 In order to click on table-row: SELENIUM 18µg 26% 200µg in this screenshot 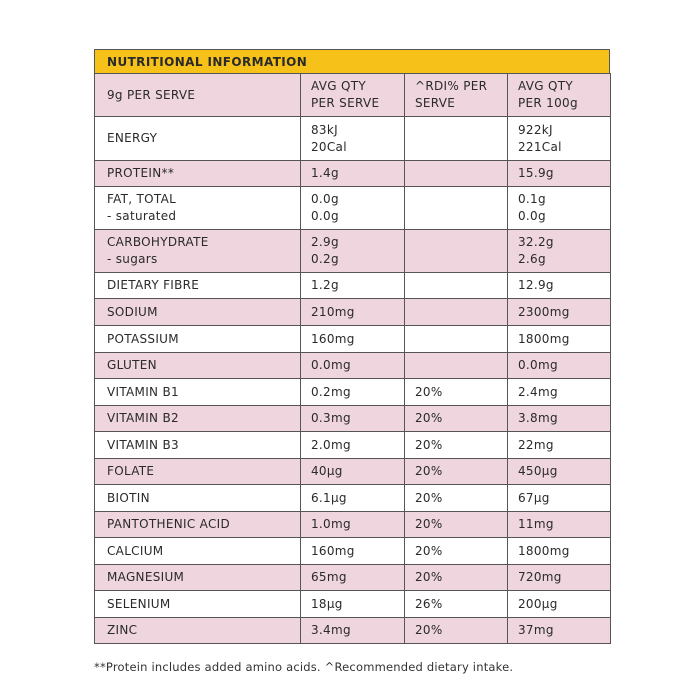, I will do `click(352, 604)`.